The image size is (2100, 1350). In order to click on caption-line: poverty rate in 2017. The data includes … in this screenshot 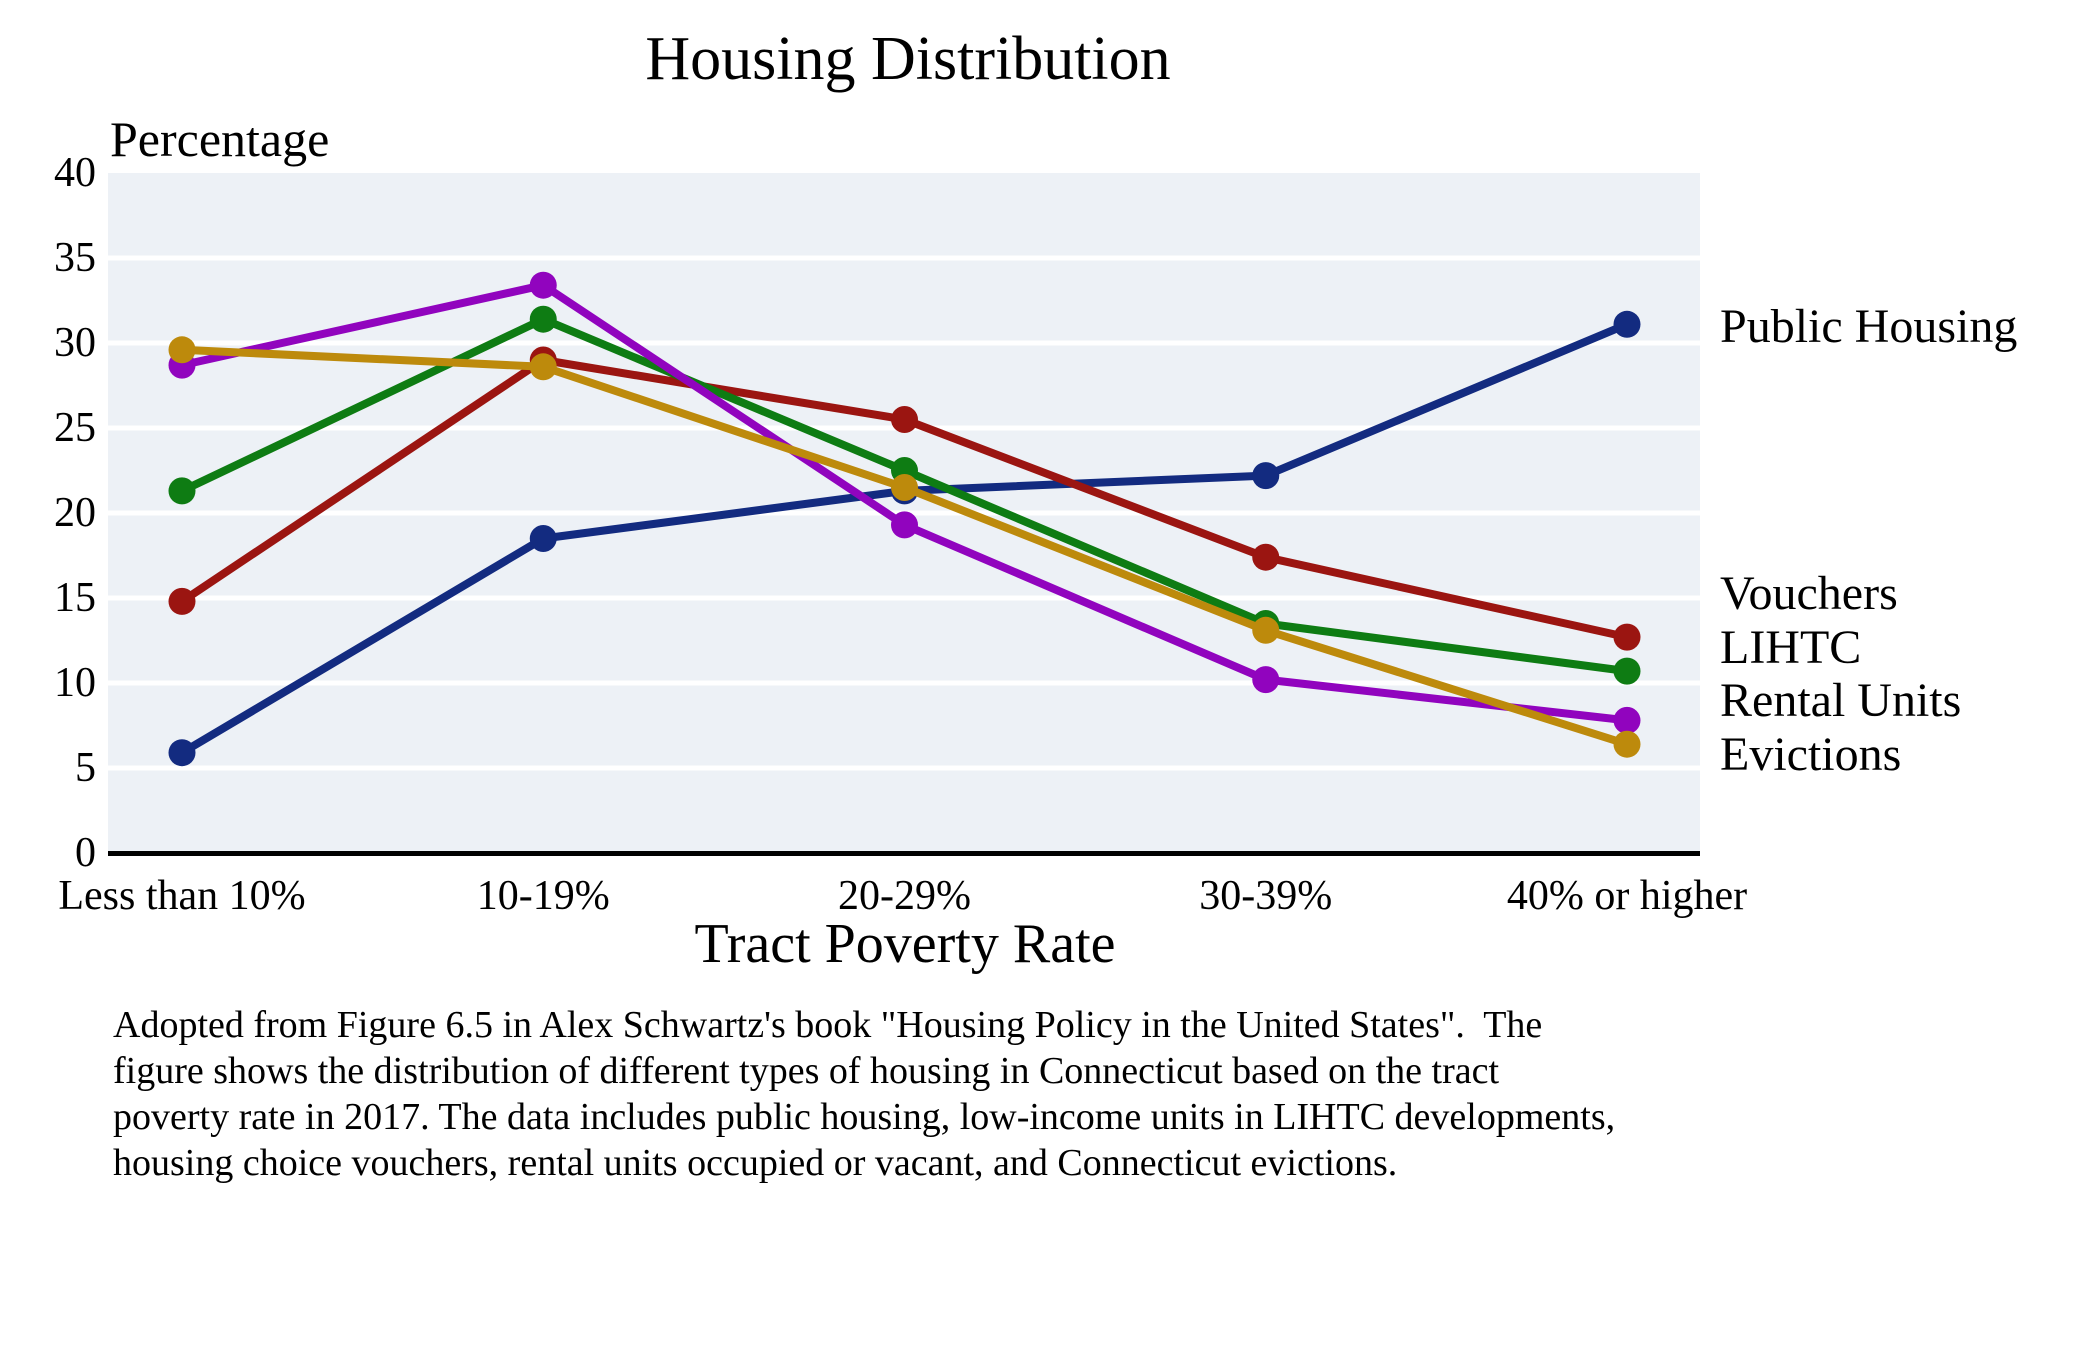, I will do `click(864, 1117)`.